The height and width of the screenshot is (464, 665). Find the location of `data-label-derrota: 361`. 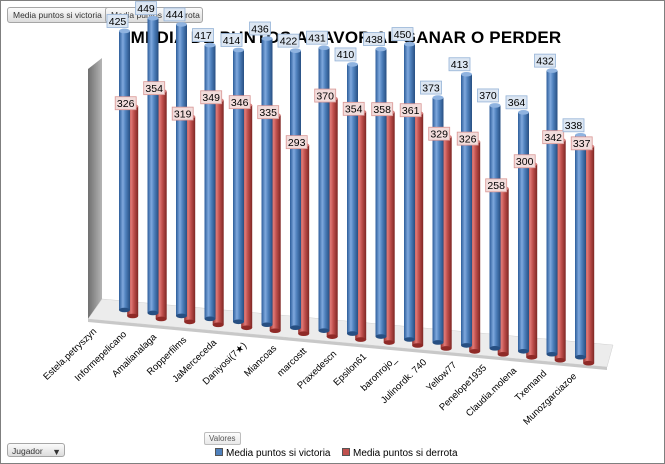

data-label-derrota: 361 is located at coordinates (410, 110).